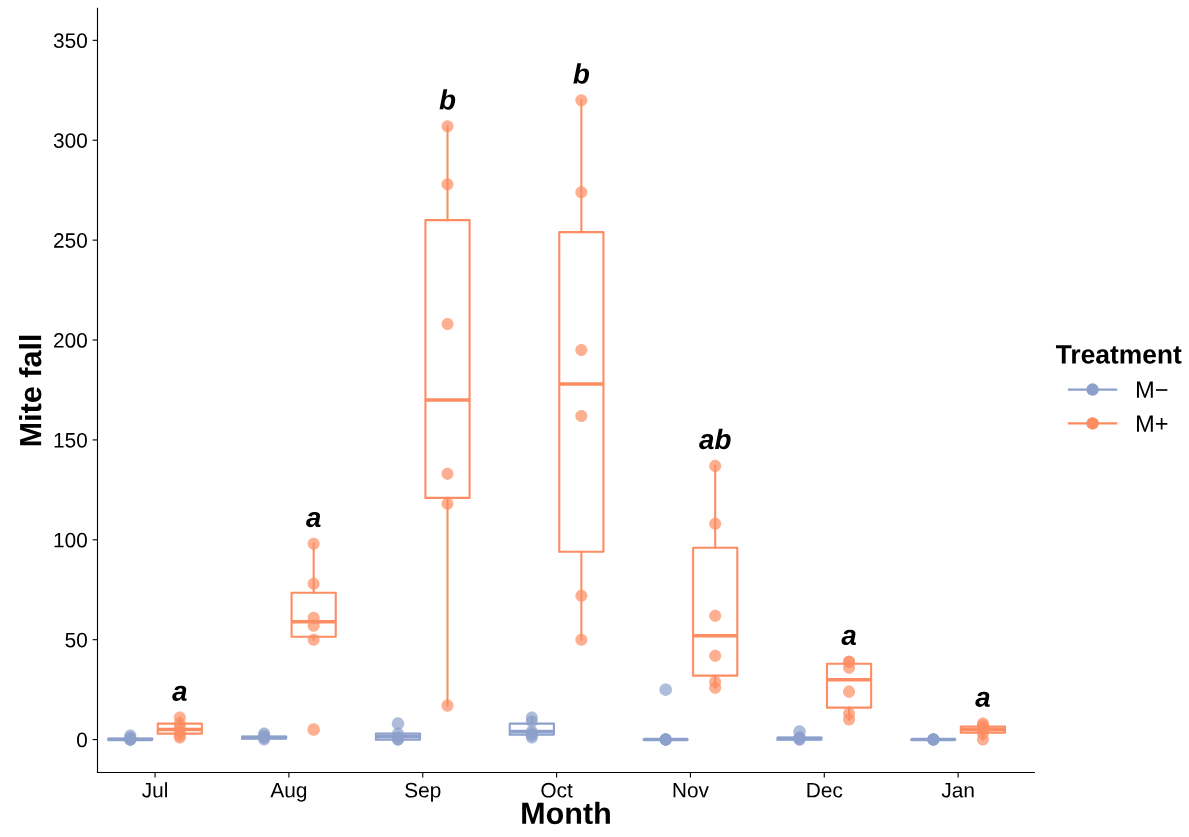 This screenshot has width=1189, height=837. I want to click on x-axis-title: Month, so click(566, 813).